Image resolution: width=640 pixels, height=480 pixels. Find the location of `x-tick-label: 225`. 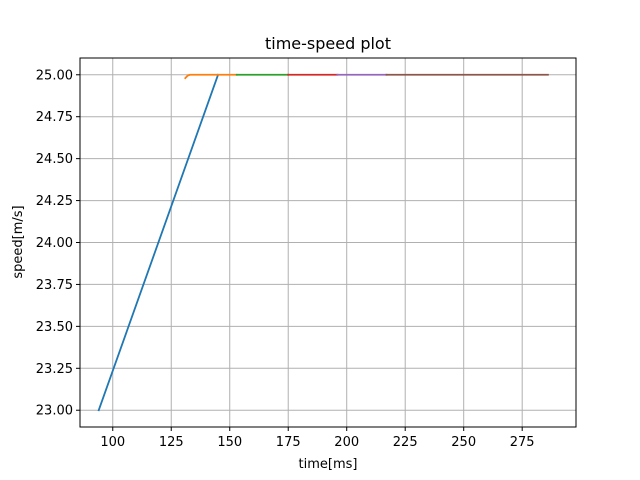

x-tick-label: 225 is located at coordinates (405, 442).